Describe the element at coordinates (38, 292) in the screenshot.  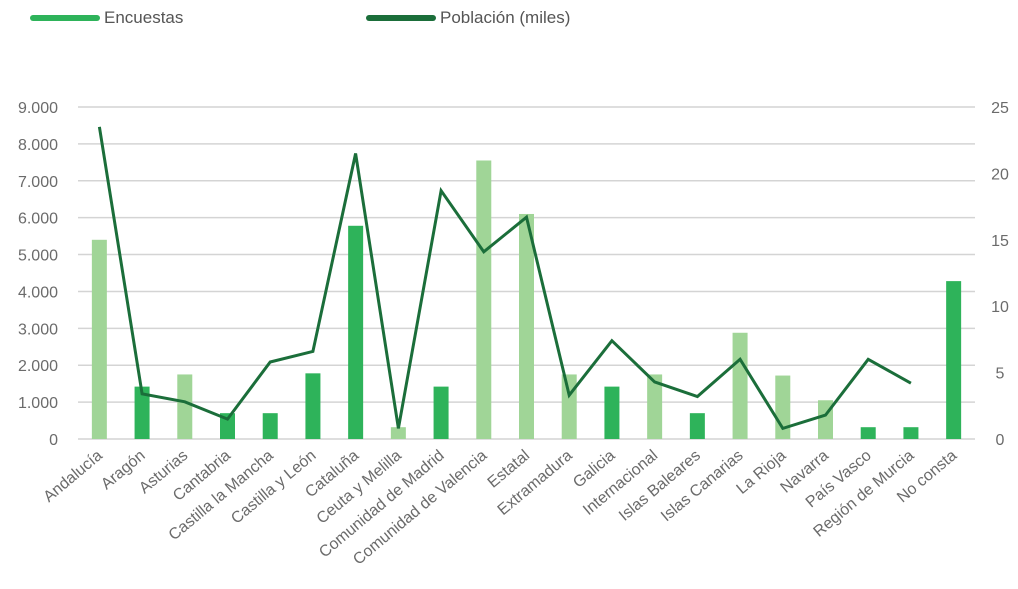
I see `left-tick-label: 4.000` at that location.